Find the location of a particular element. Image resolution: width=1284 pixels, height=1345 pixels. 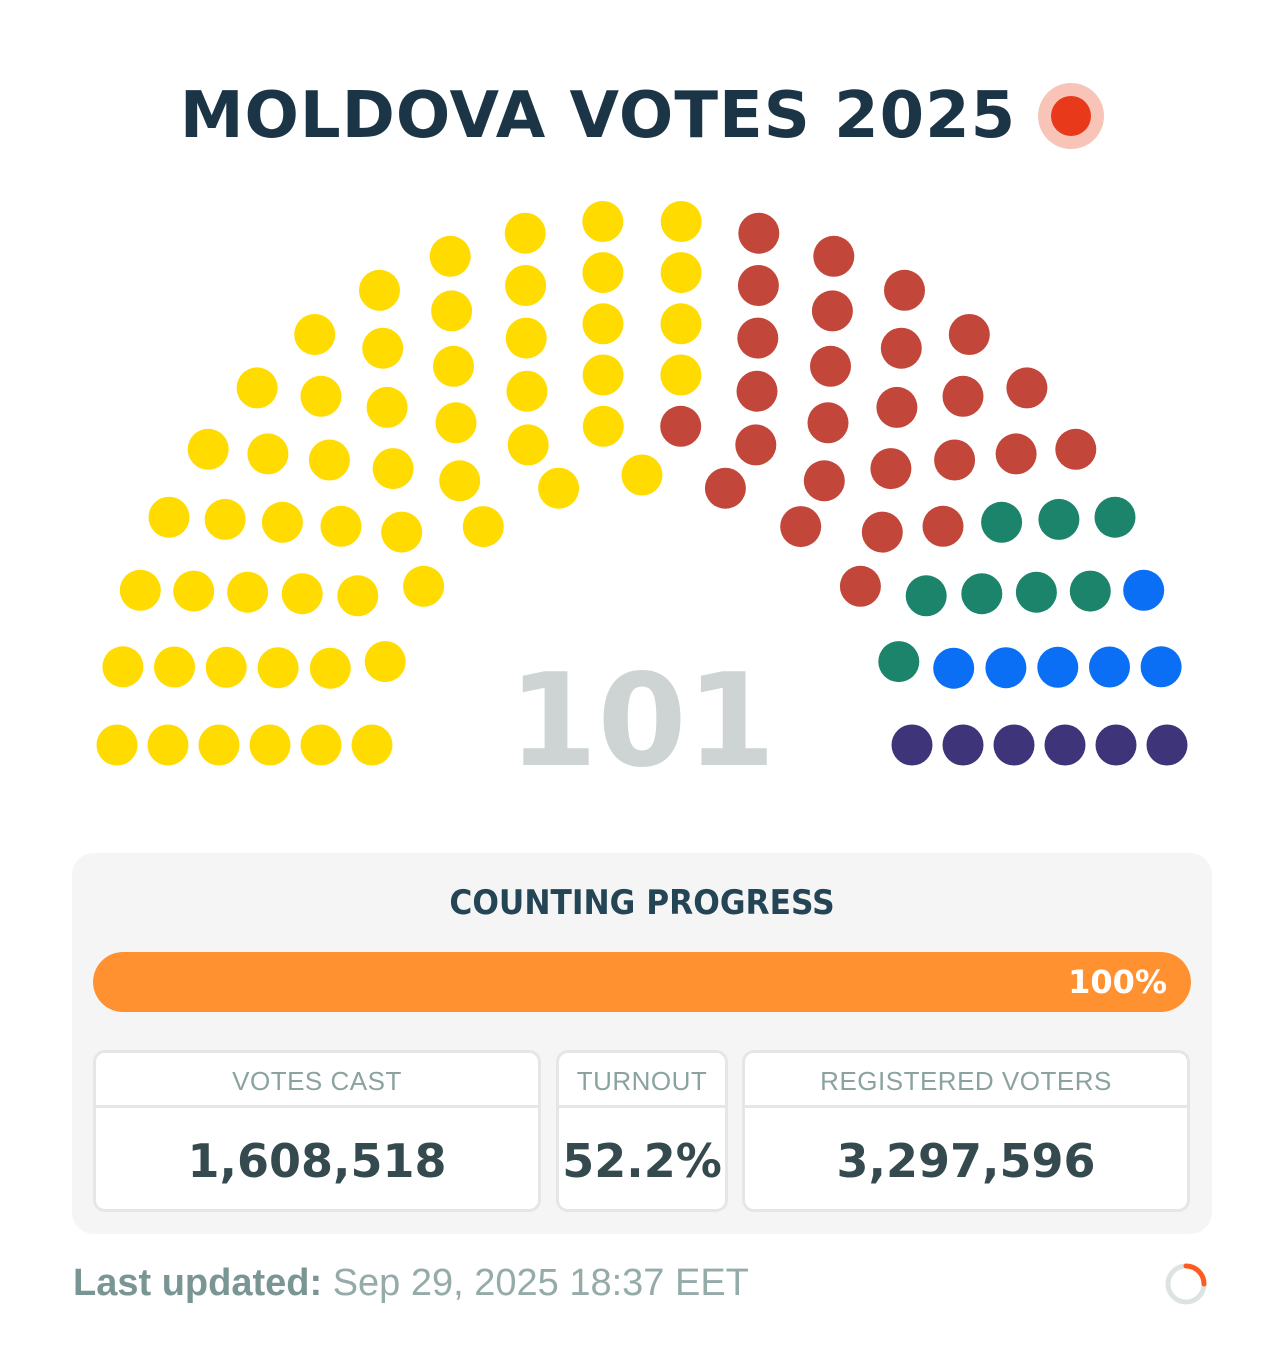

total-seats-label: 101 is located at coordinates (641, 721).